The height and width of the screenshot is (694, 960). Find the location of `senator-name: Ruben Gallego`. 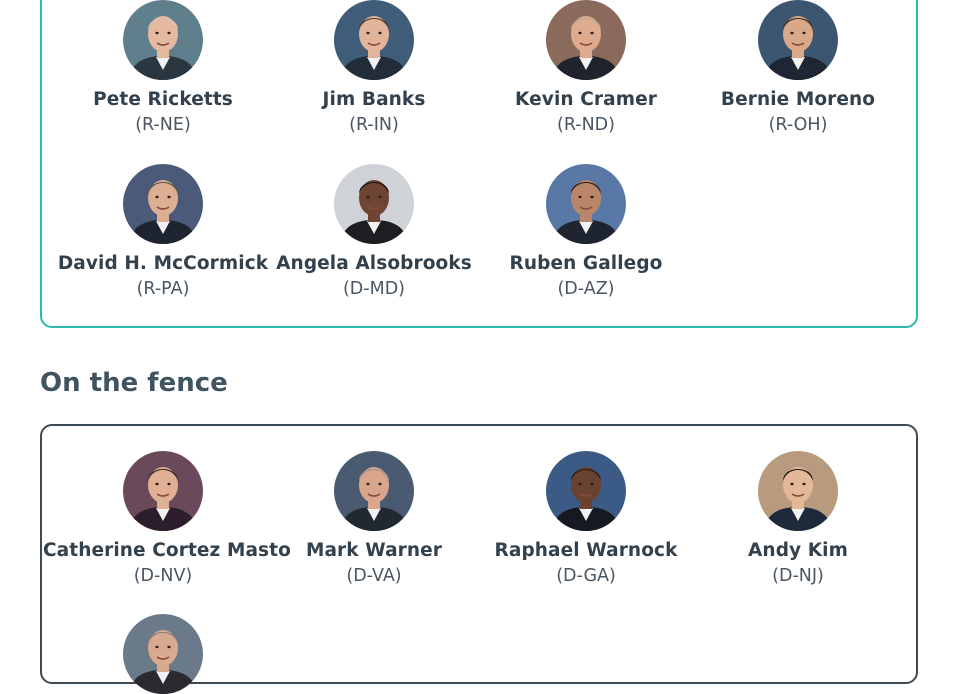

senator-name: Ruben Gallego is located at coordinates (586, 263).